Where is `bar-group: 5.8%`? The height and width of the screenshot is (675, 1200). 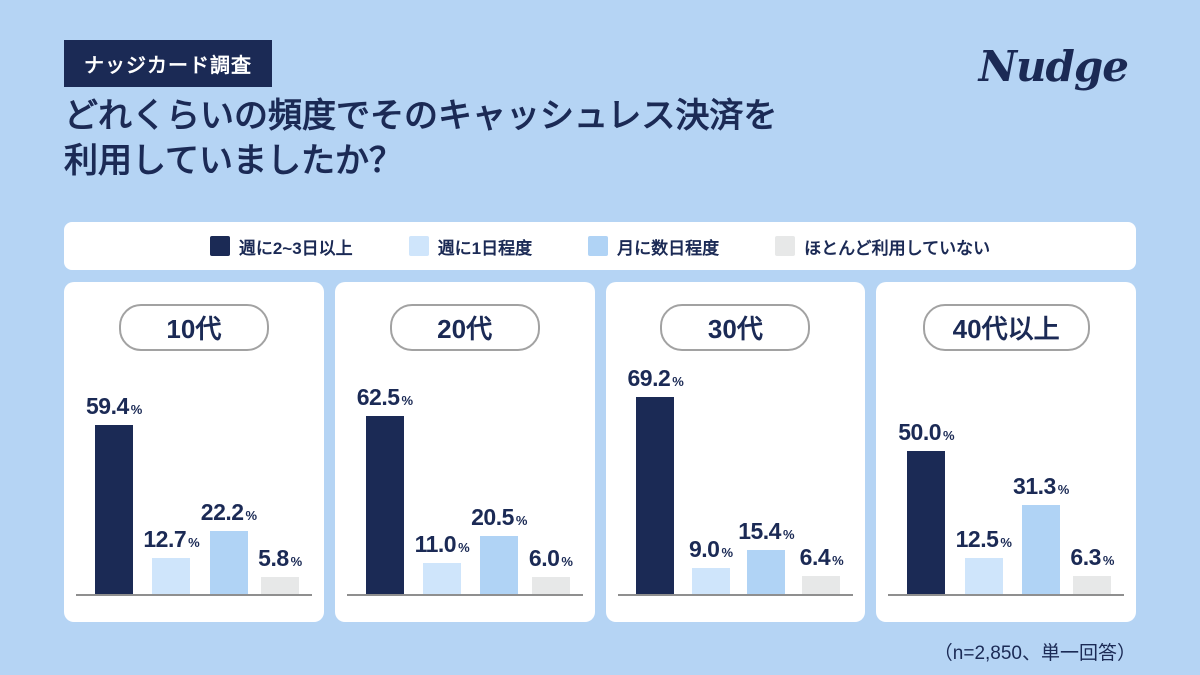 bar-group: 5.8% is located at coordinates (280, 569).